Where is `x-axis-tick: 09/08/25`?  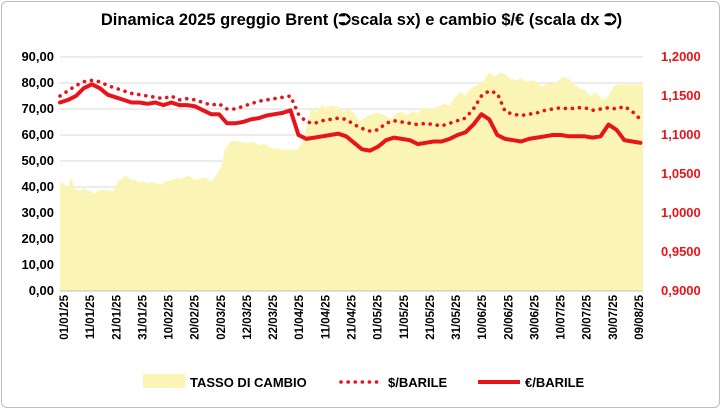 x-axis-tick: 09/08/25 is located at coordinates (640, 316).